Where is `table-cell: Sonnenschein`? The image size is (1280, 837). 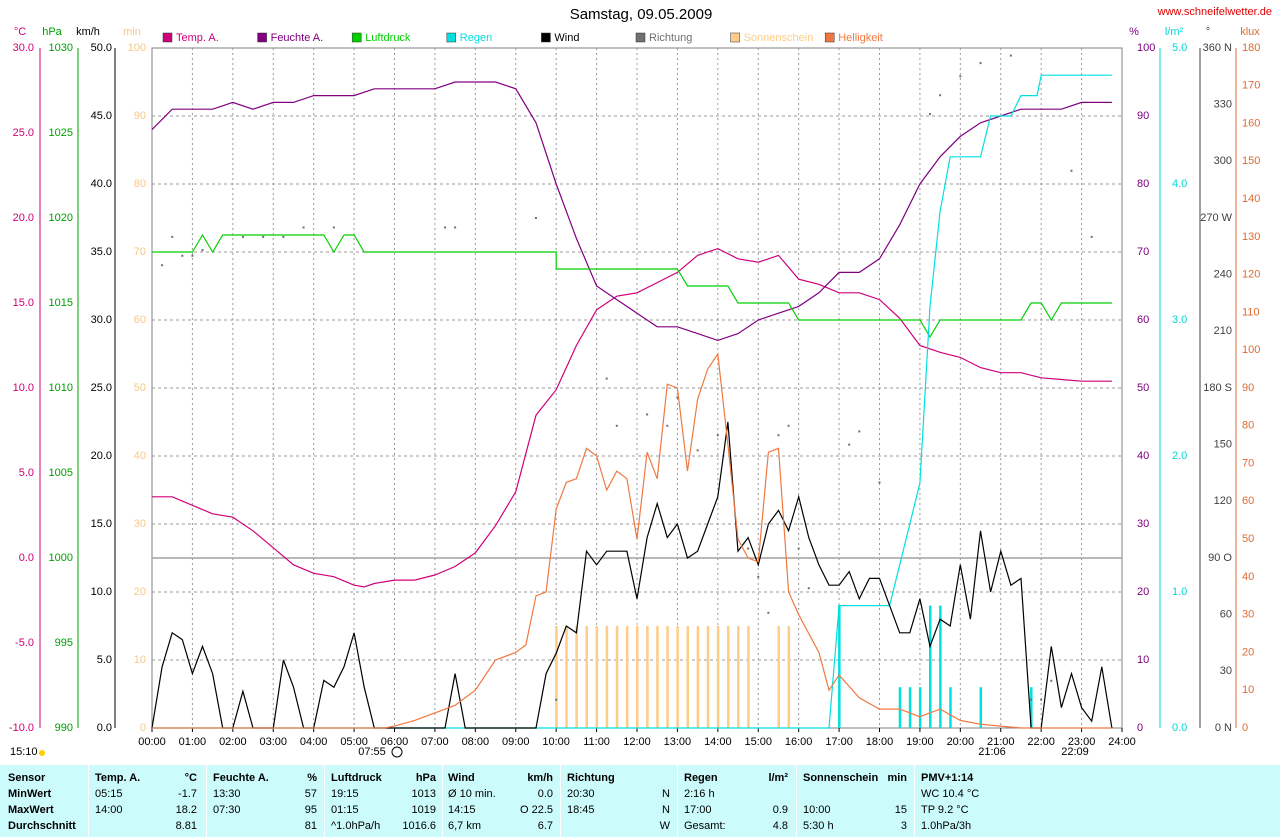
table-cell: Sonnenschein is located at coordinates (841, 778).